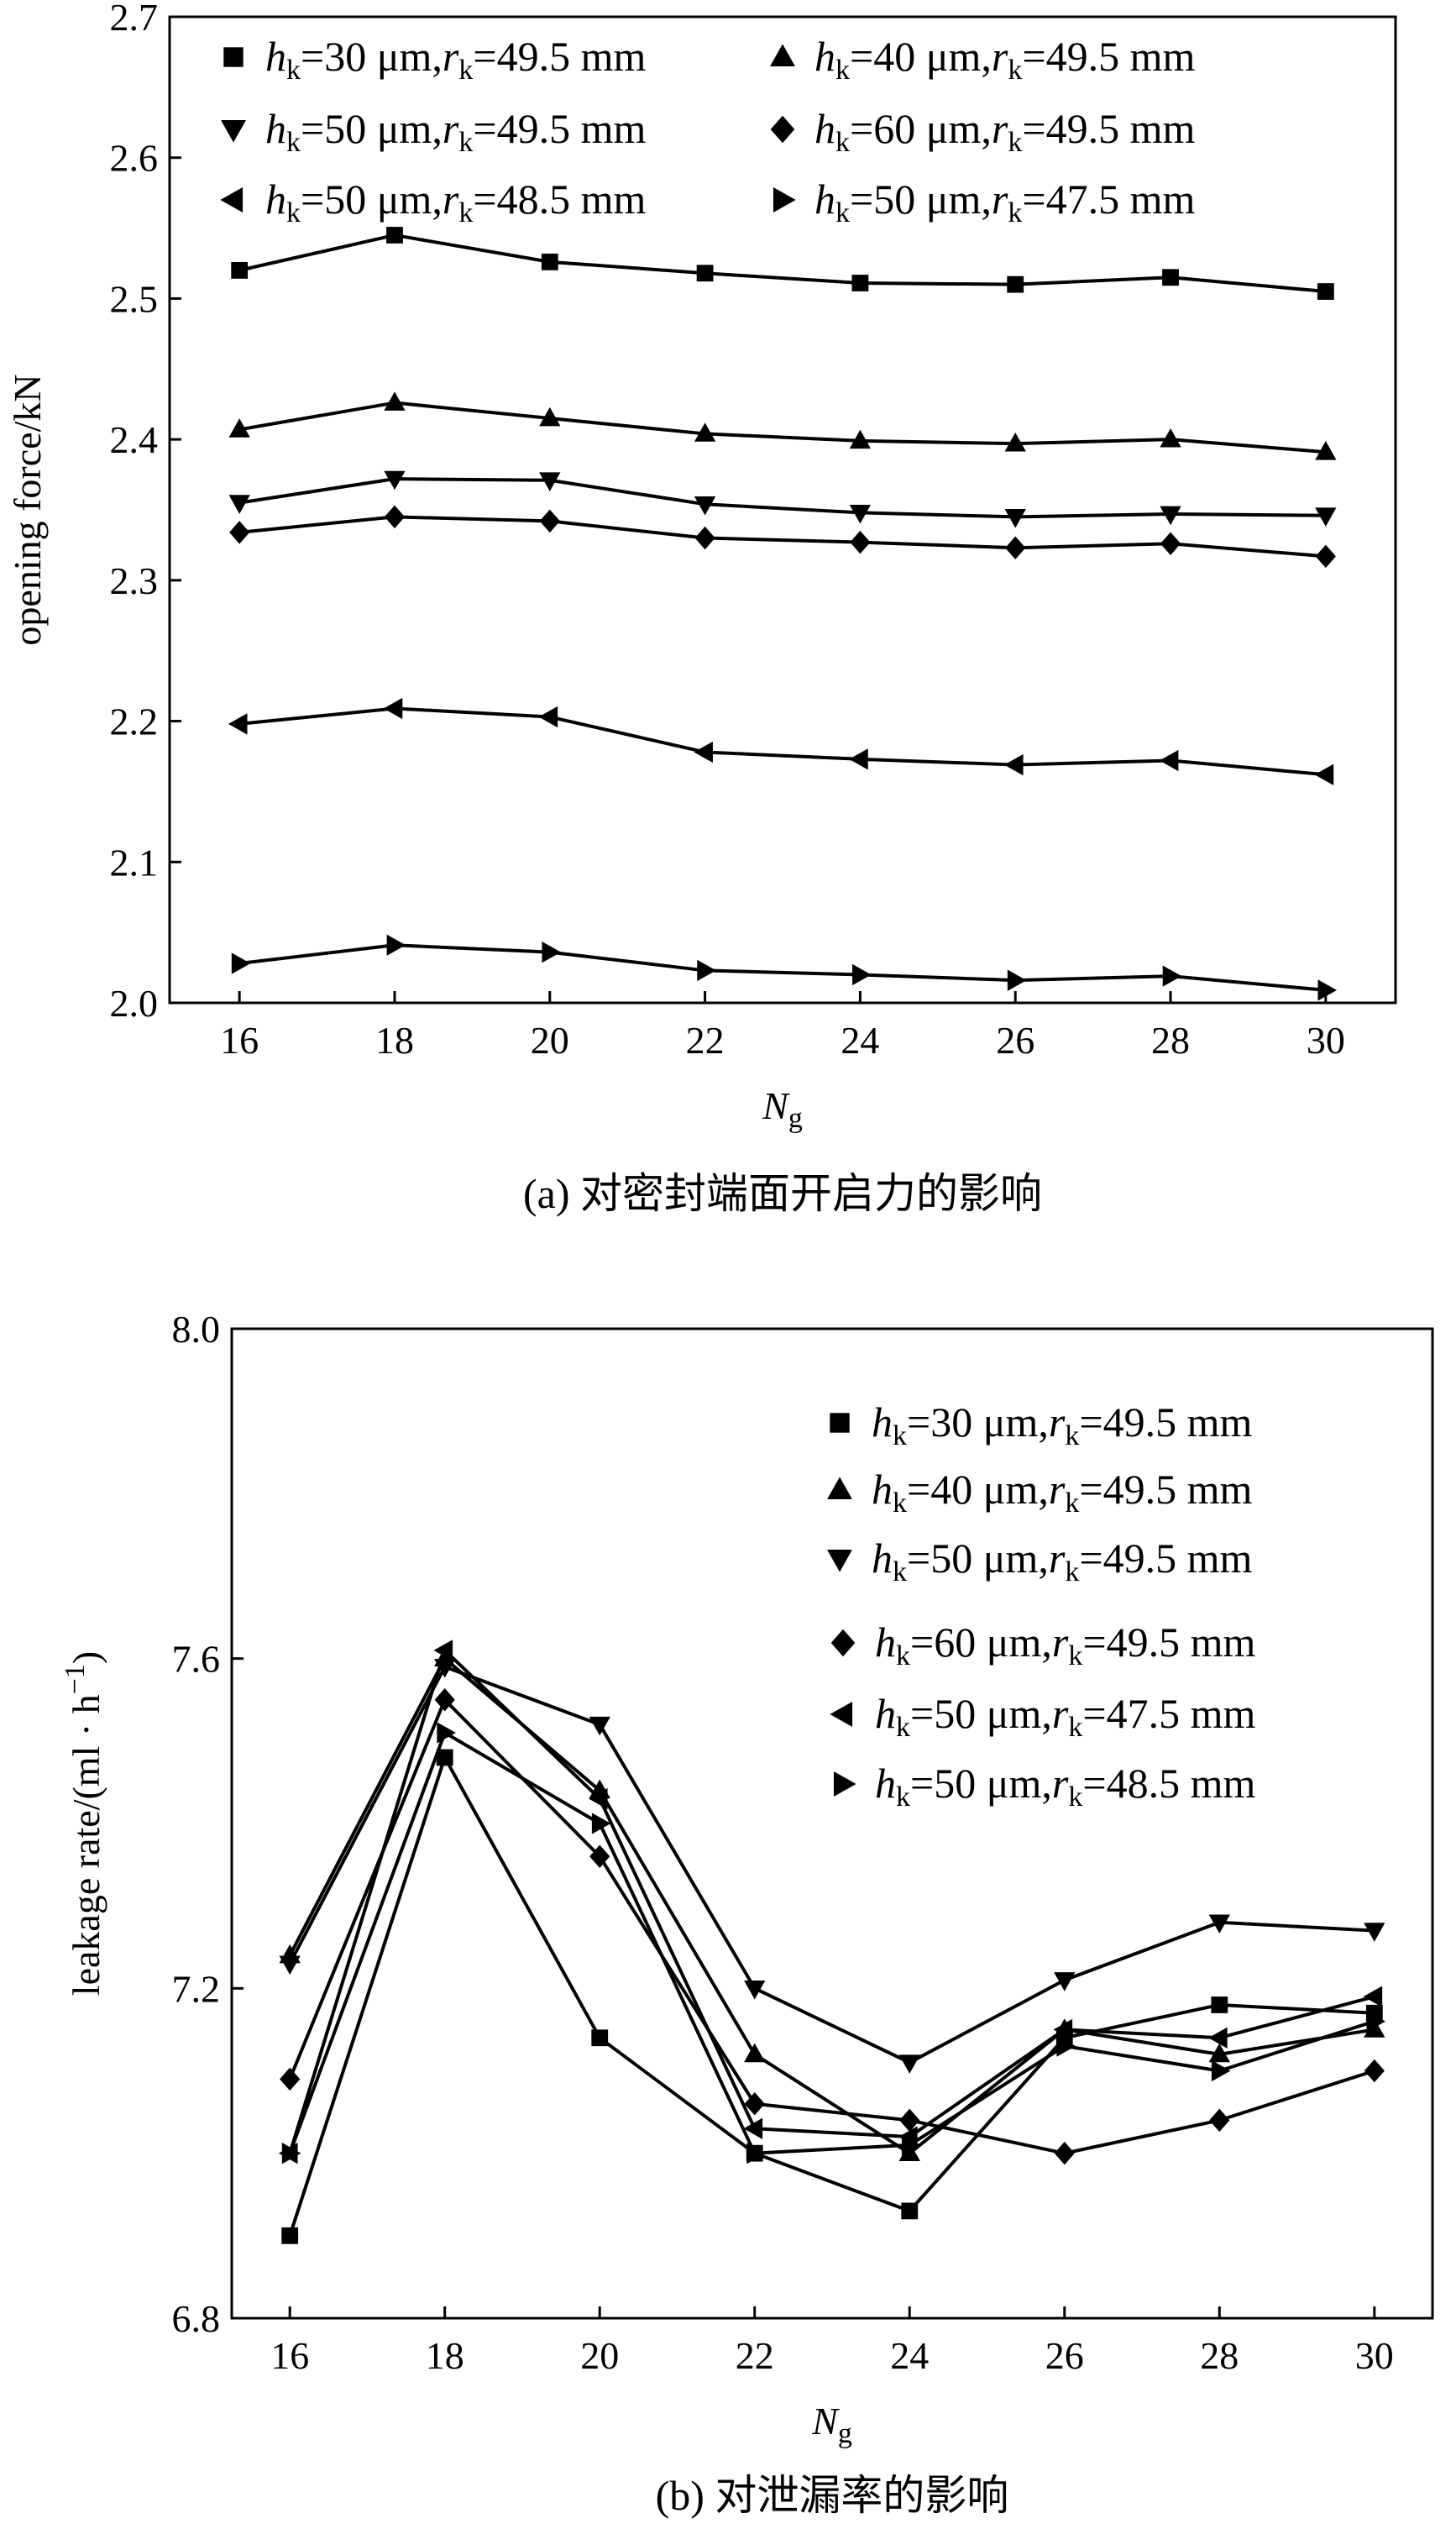 This screenshot has height=2529, width=1456. I want to click on legend-entry: hk=50 μm,rk=47.5 mm, so click(1042, 1716).